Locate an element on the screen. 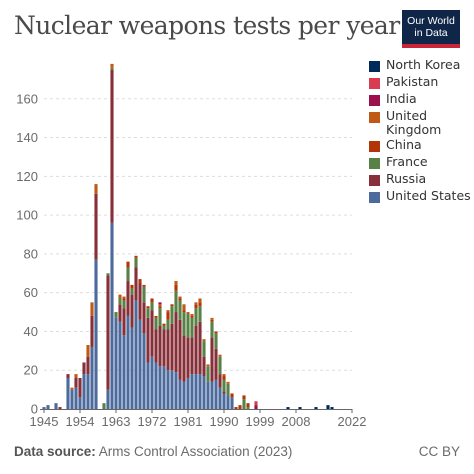 The width and height of the screenshot is (474, 474). logo-line-1: Our World is located at coordinates (431, 21).